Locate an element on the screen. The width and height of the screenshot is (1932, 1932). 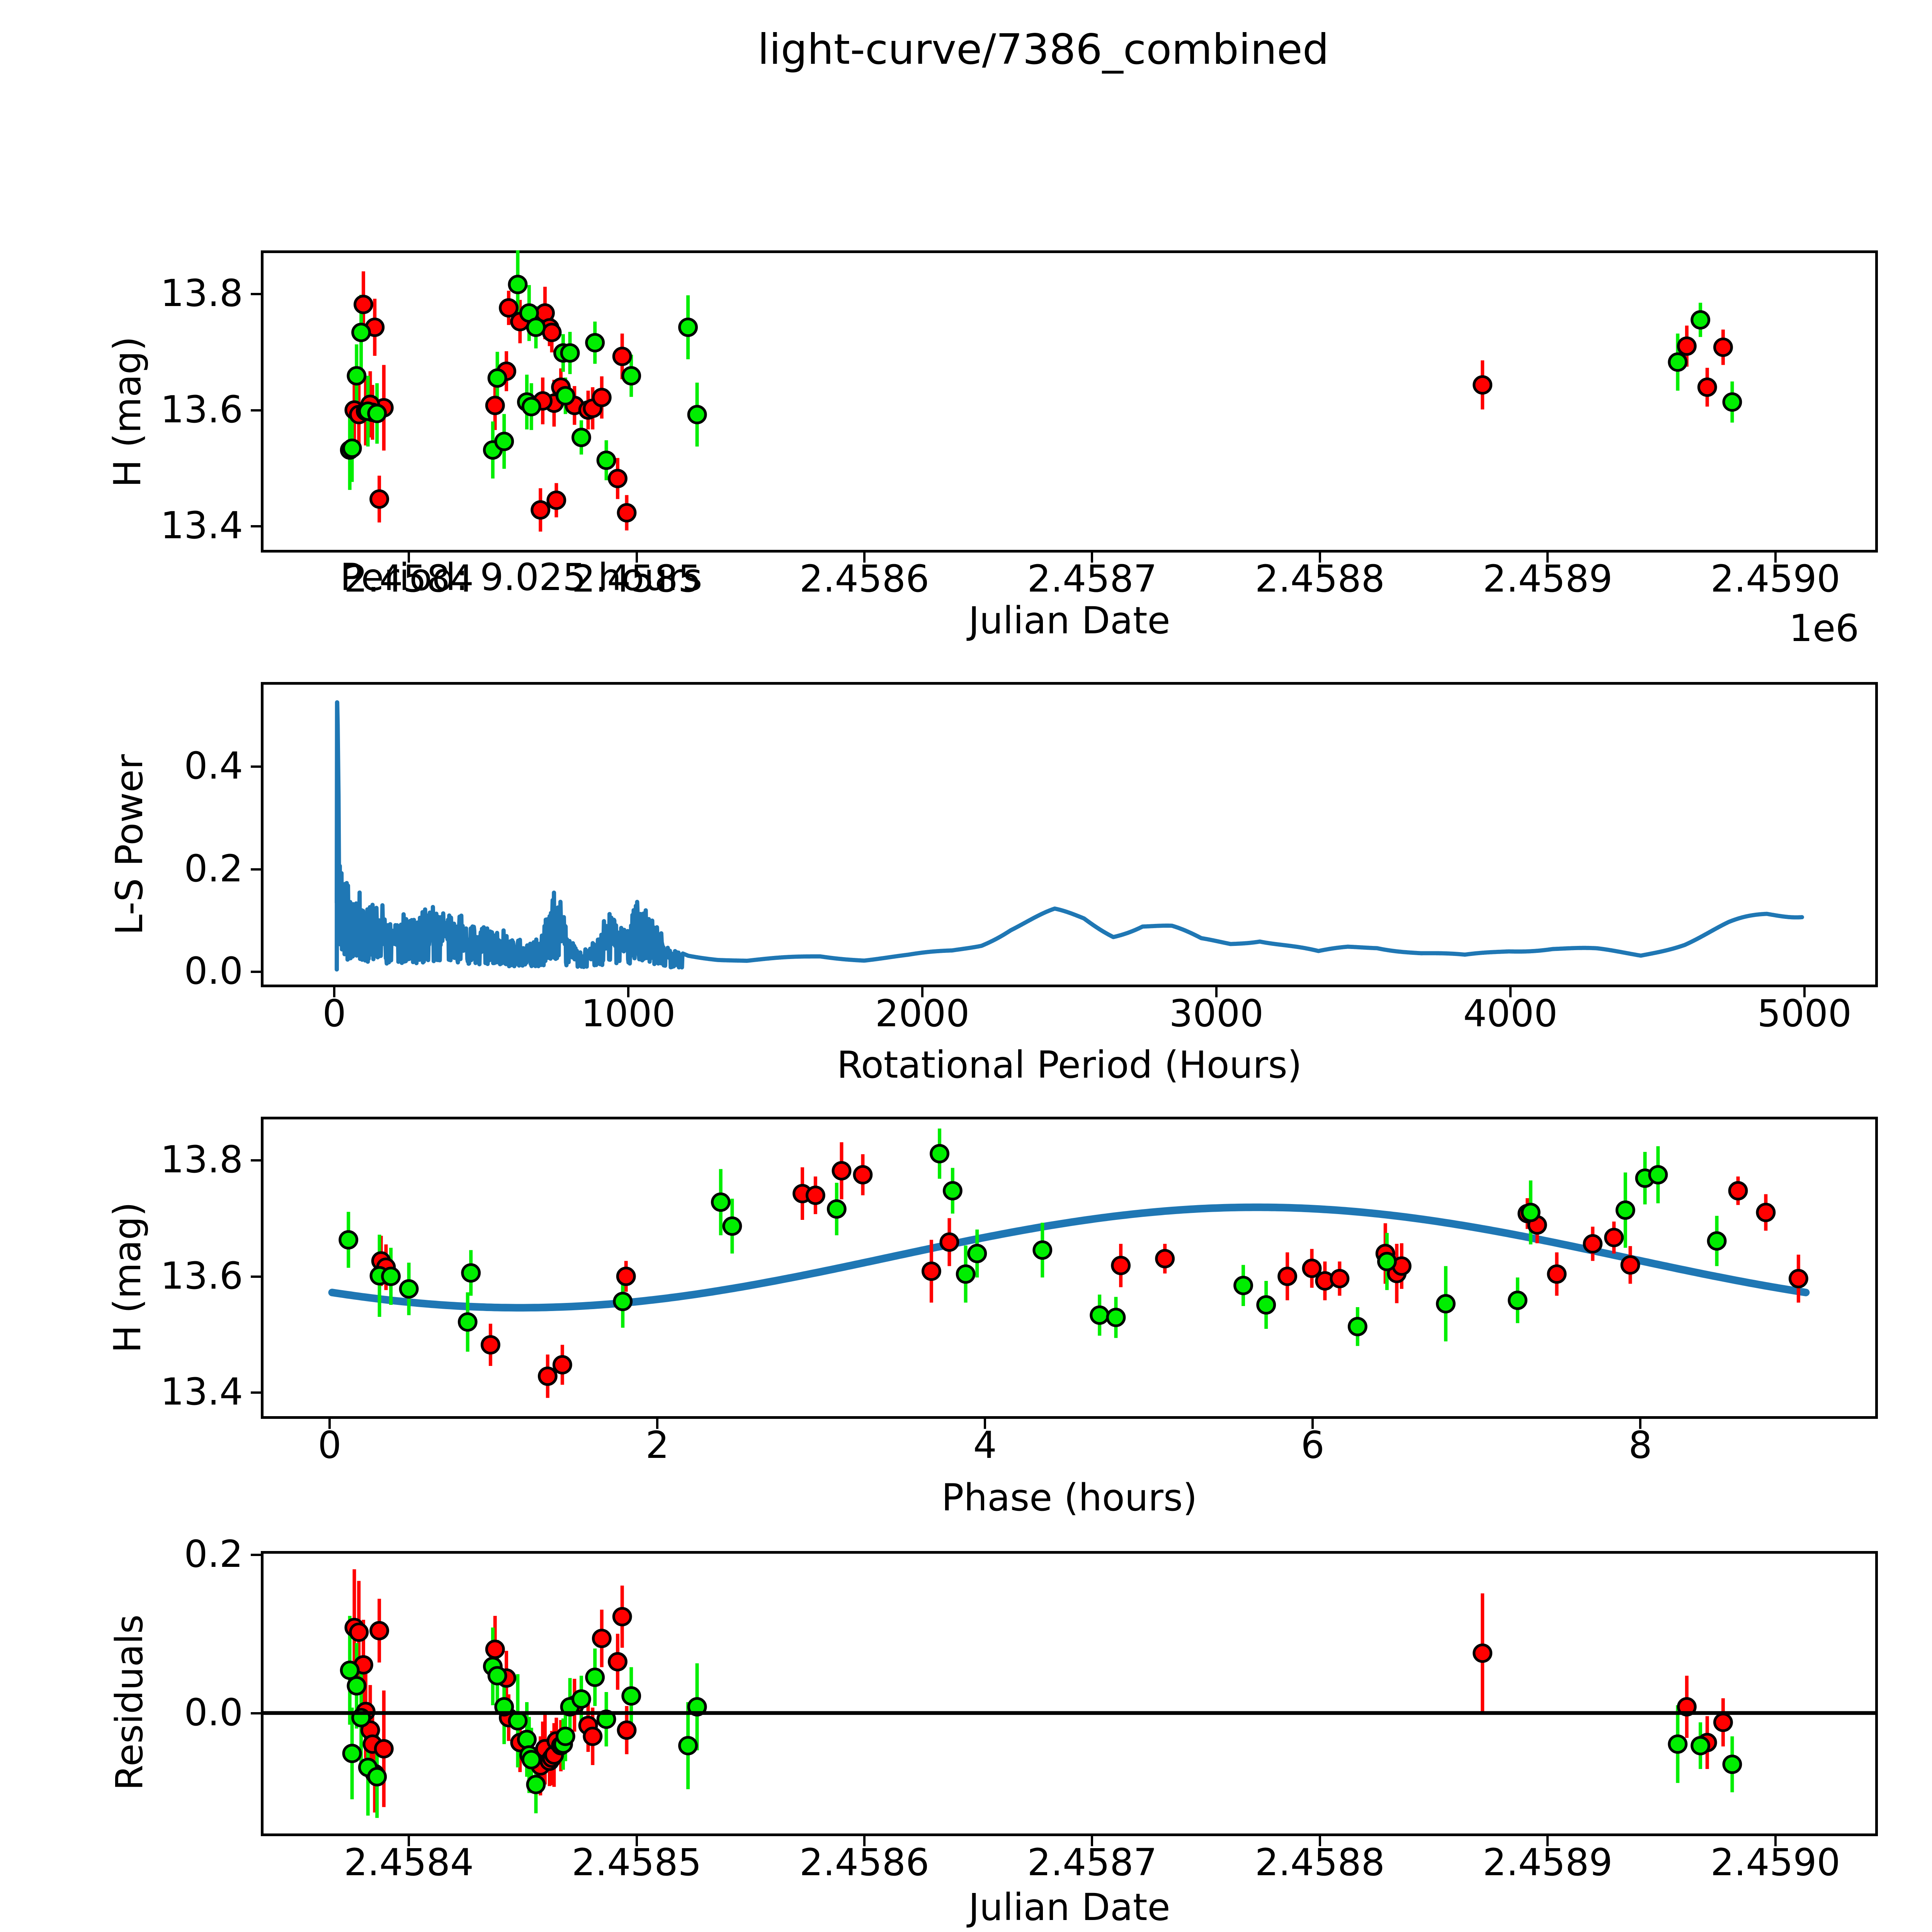
ytick-label: 13.8 is located at coordinates (202, 293).